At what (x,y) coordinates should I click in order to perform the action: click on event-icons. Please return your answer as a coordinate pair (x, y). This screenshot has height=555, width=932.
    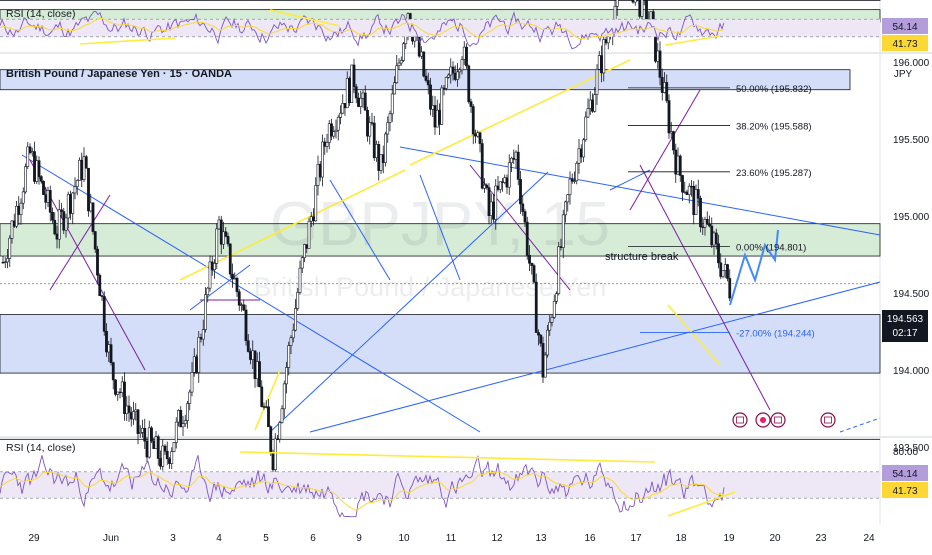
    Looking at the image, I should click on (784, 420).